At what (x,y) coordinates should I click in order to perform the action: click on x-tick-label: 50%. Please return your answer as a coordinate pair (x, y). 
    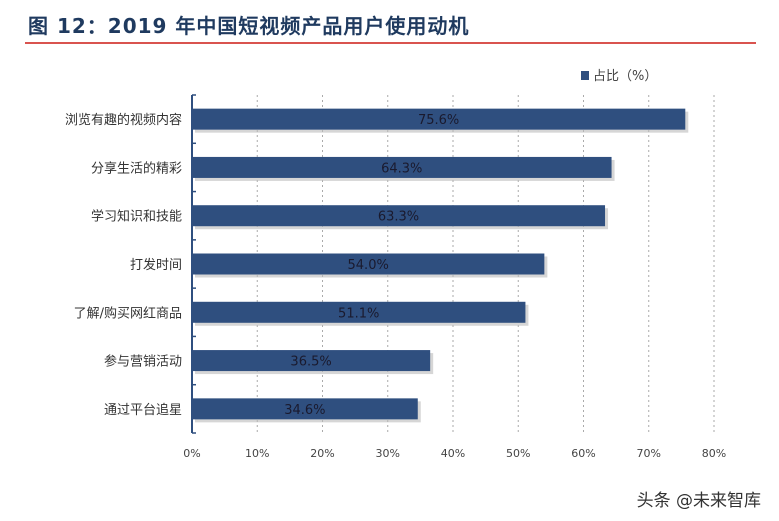
    Looking at the image, I should click on (518, 453).